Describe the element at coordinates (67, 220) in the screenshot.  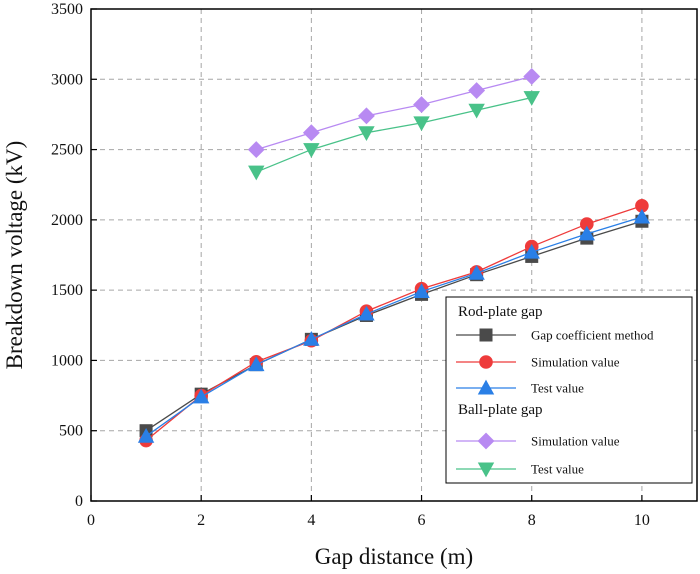
I see `y-tick-label: 2000` at that location.